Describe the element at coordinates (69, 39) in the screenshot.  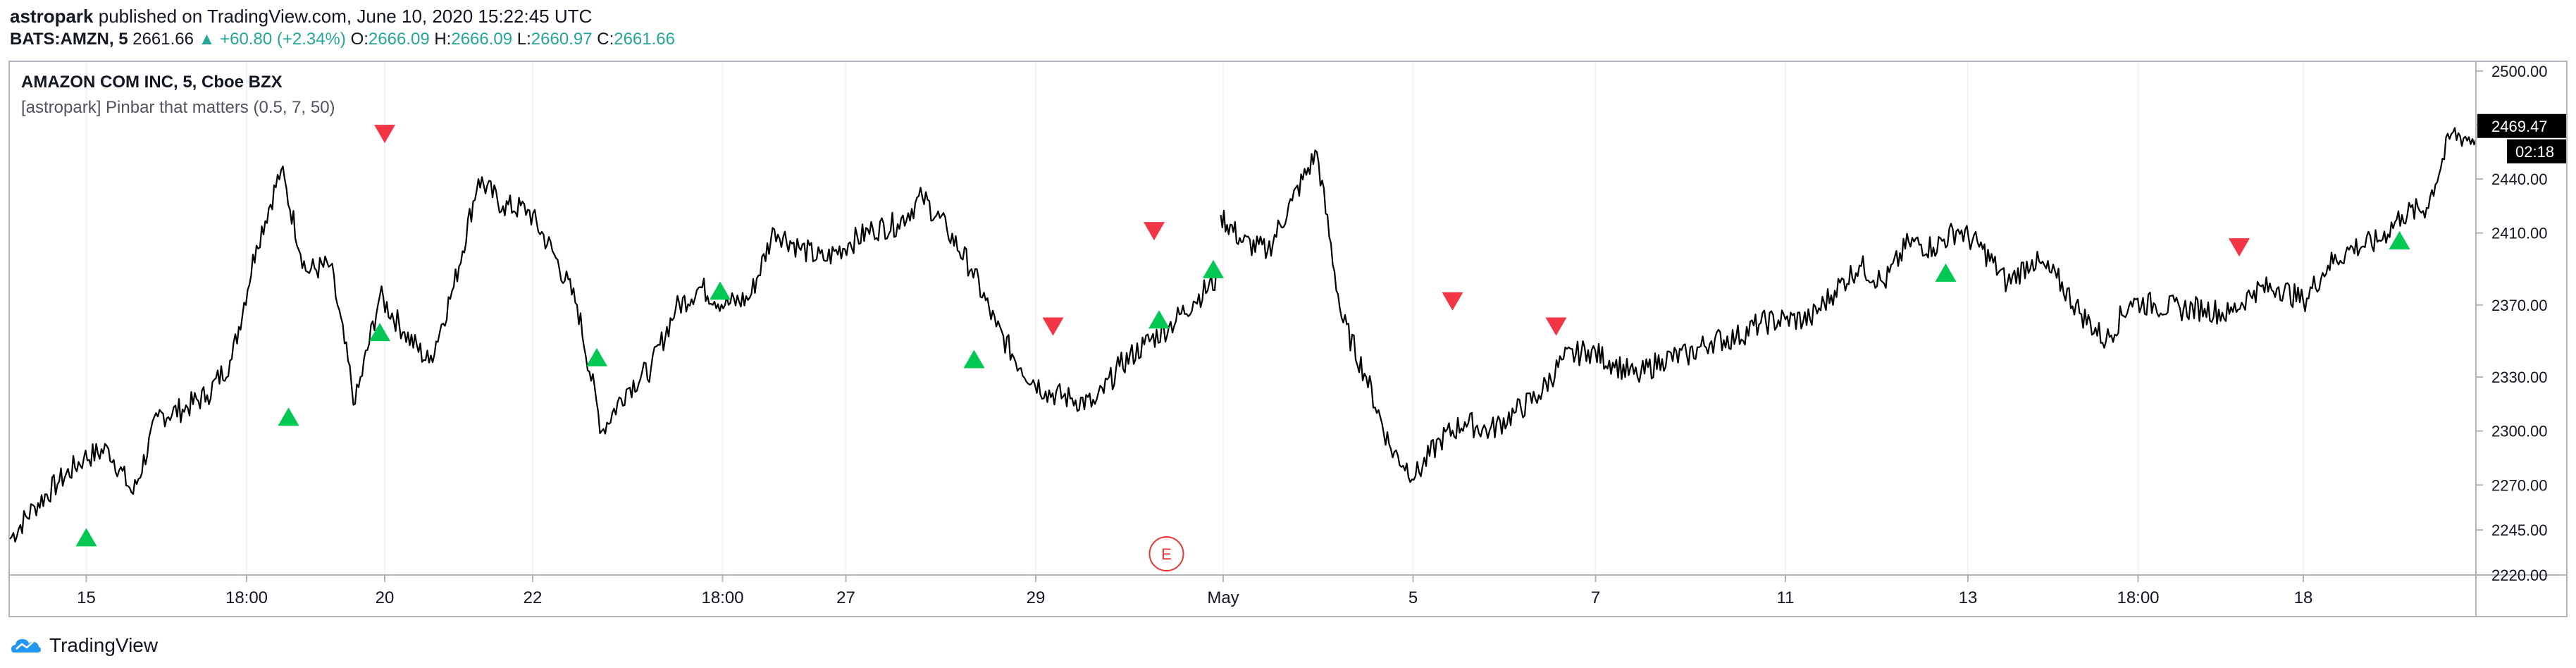
I see `symbol-label: BATS:AMZN, 5` at that location.